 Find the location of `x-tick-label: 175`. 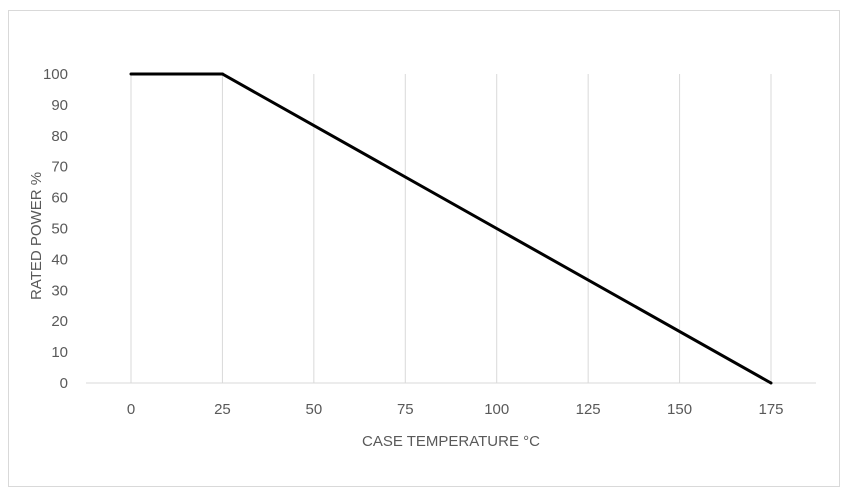

x-tick-label: 175 is located at coordinates (770, 409).